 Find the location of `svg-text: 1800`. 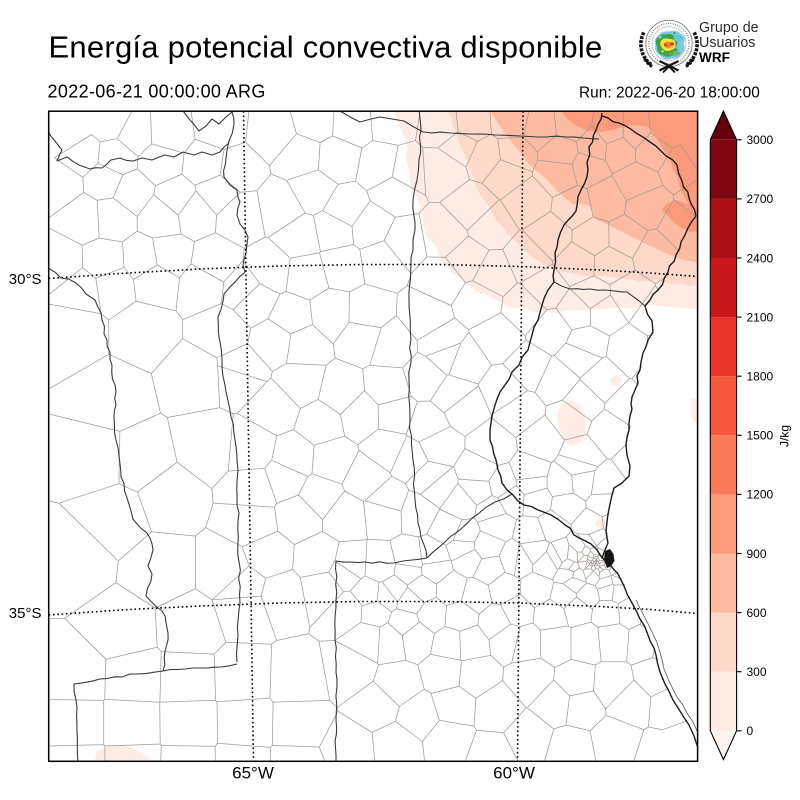

svg-text: 1800 is located at coordinates (760, 377).